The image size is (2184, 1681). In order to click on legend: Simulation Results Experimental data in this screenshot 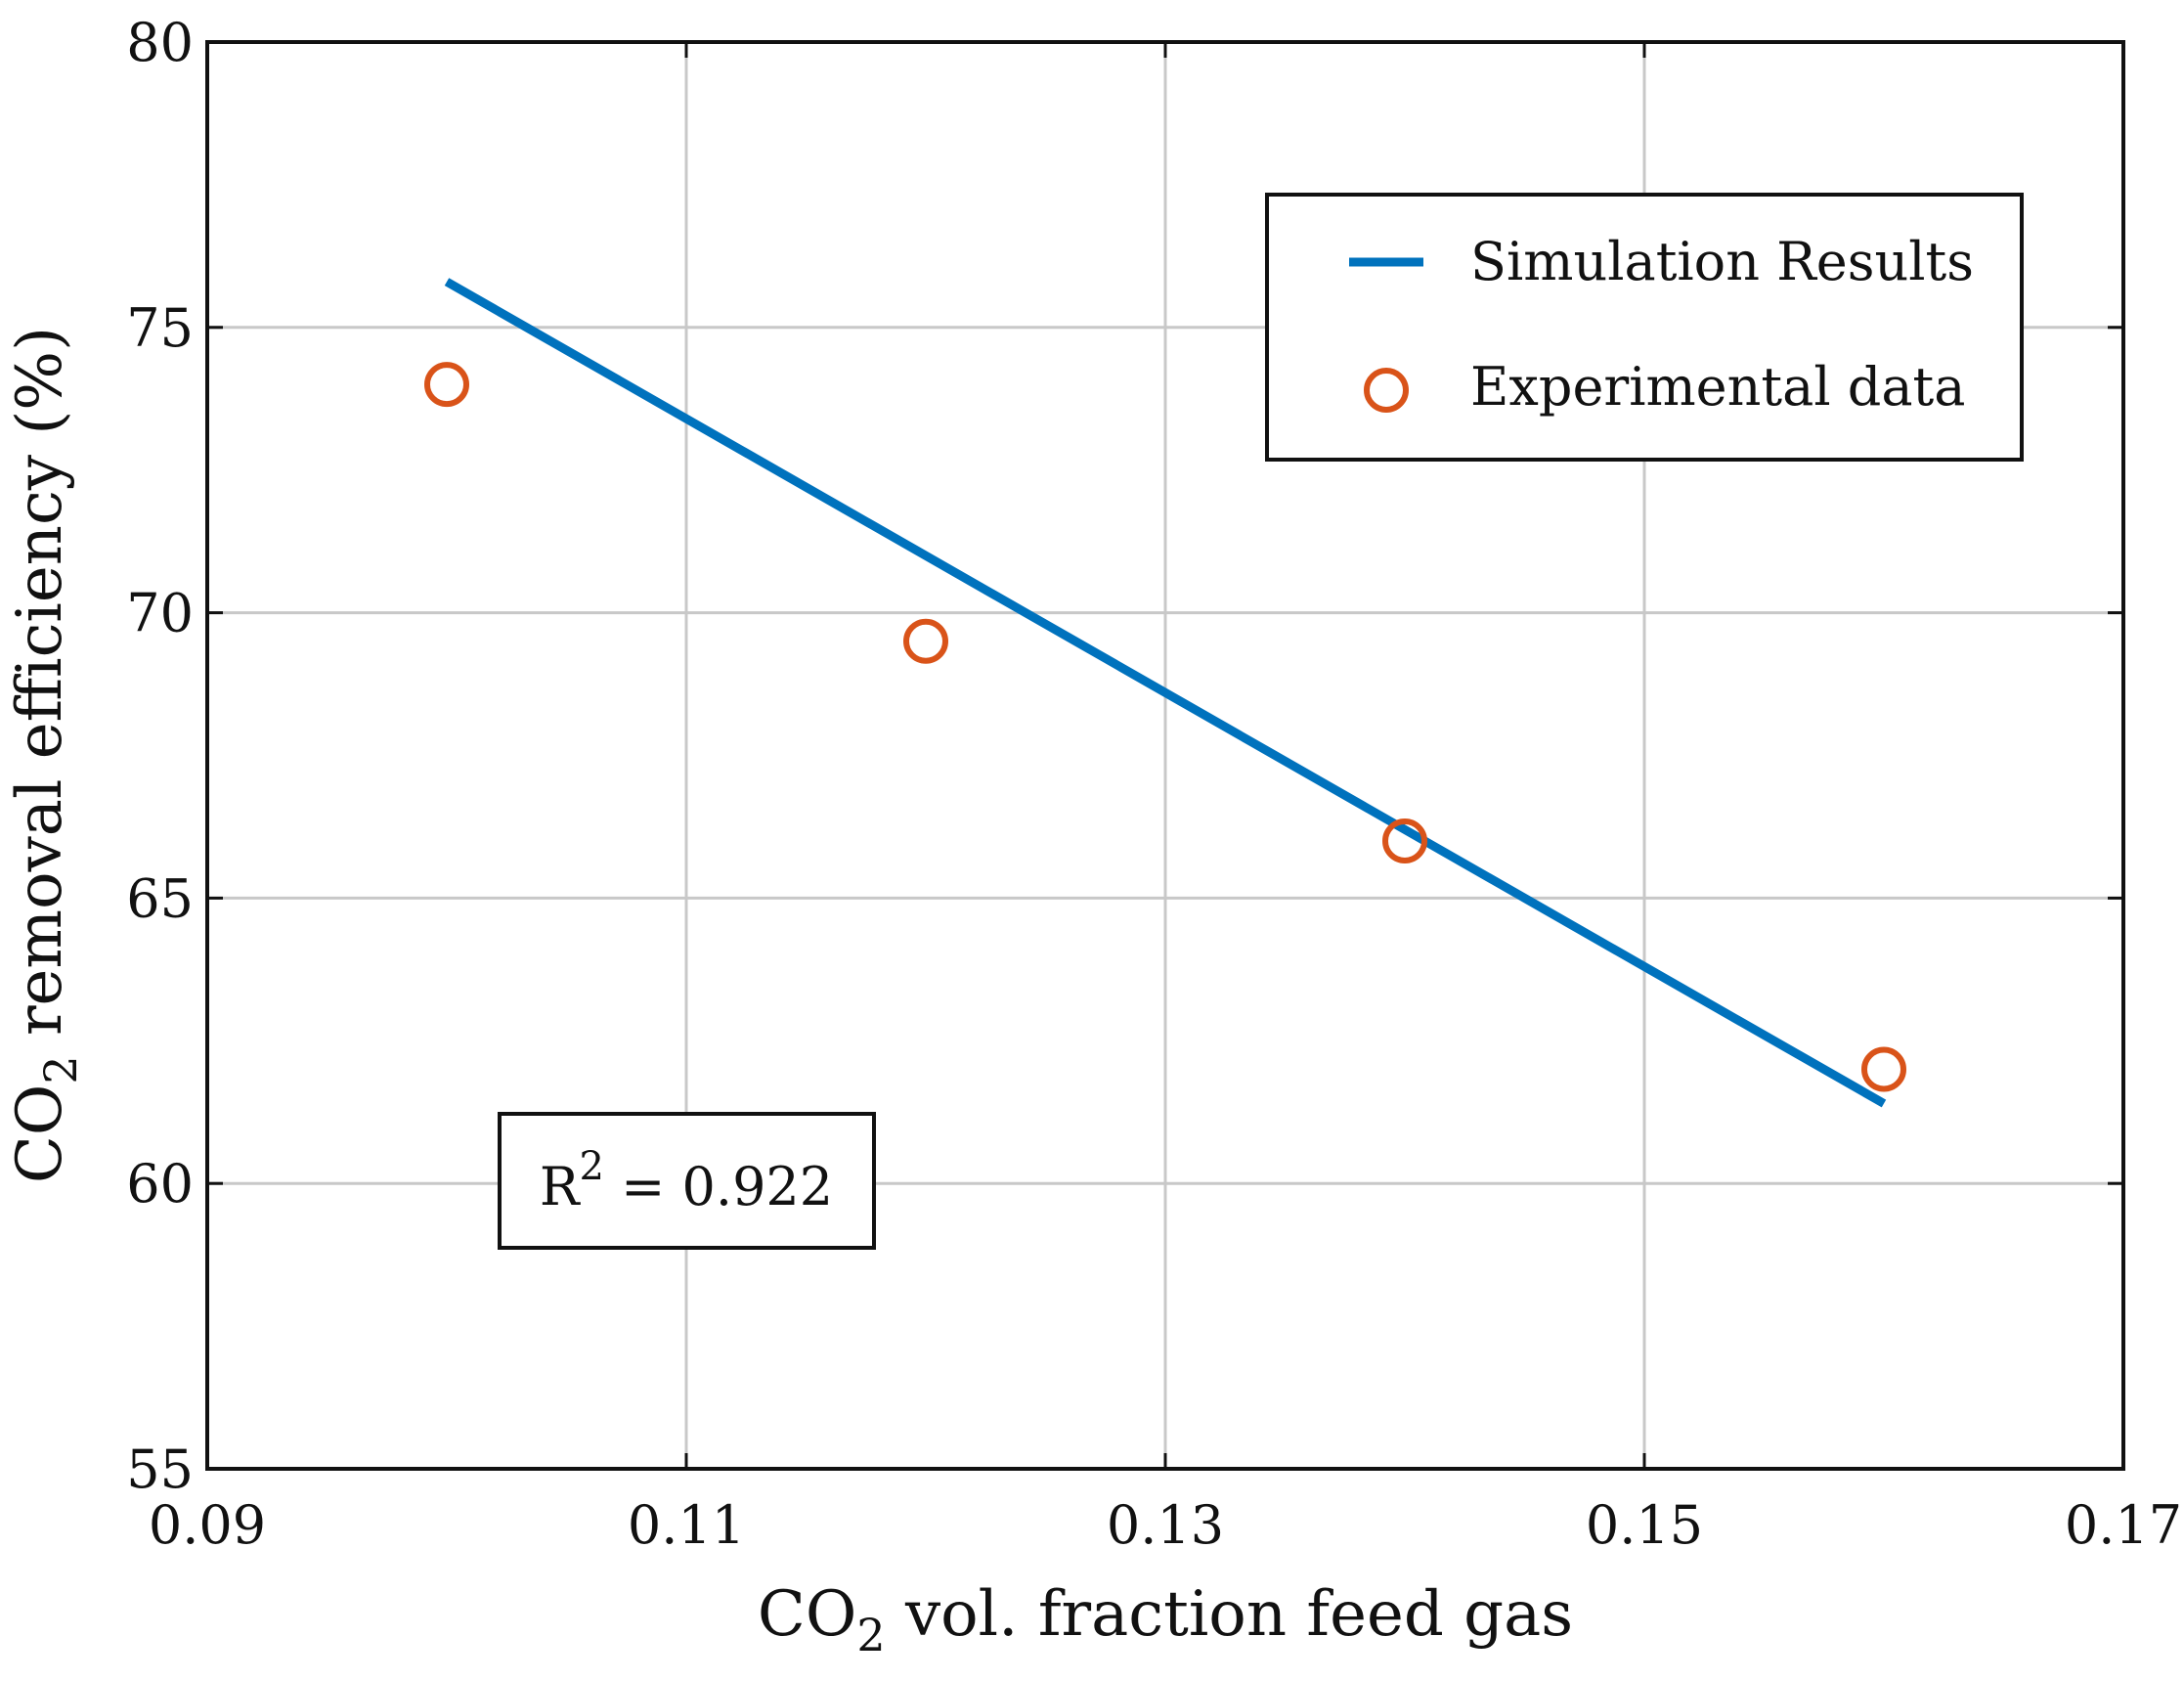, I will do `click(1644, 327)`.